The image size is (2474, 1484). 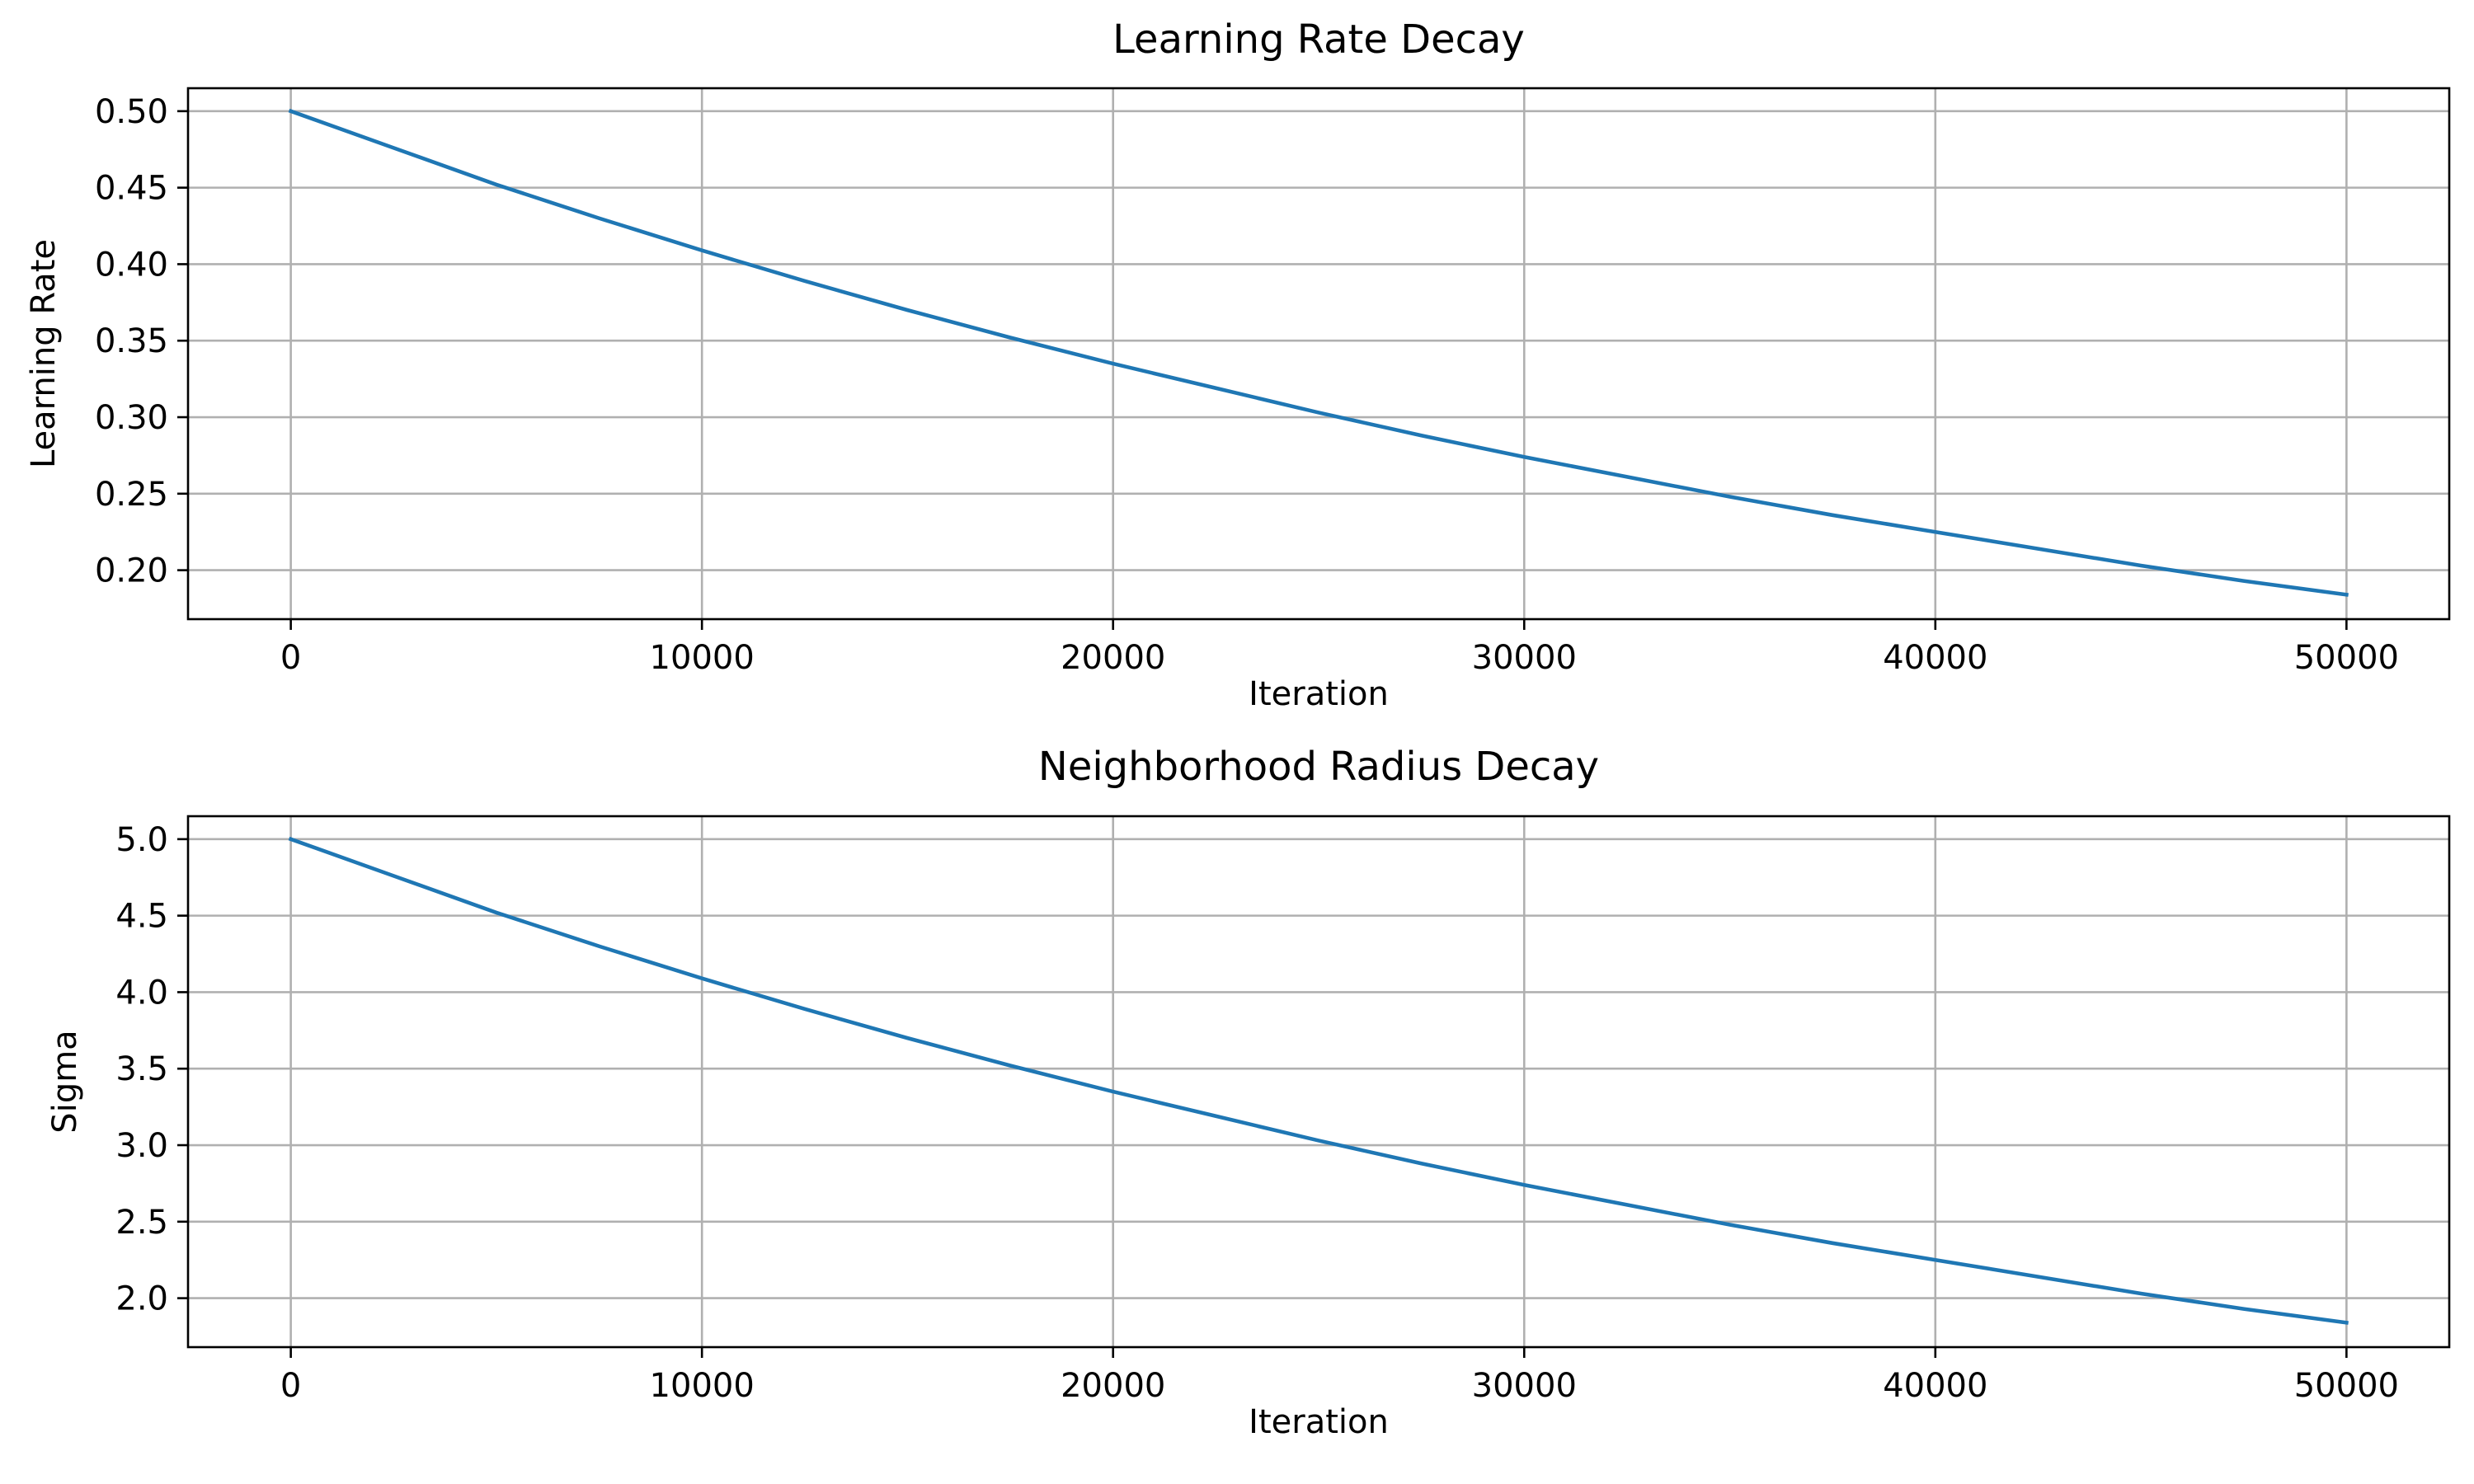 What do you see at coordinates (65, 1081) in the screenshot?
I see `sigma-y-axis-label: Sigma` at bounding box center [65, 1081].